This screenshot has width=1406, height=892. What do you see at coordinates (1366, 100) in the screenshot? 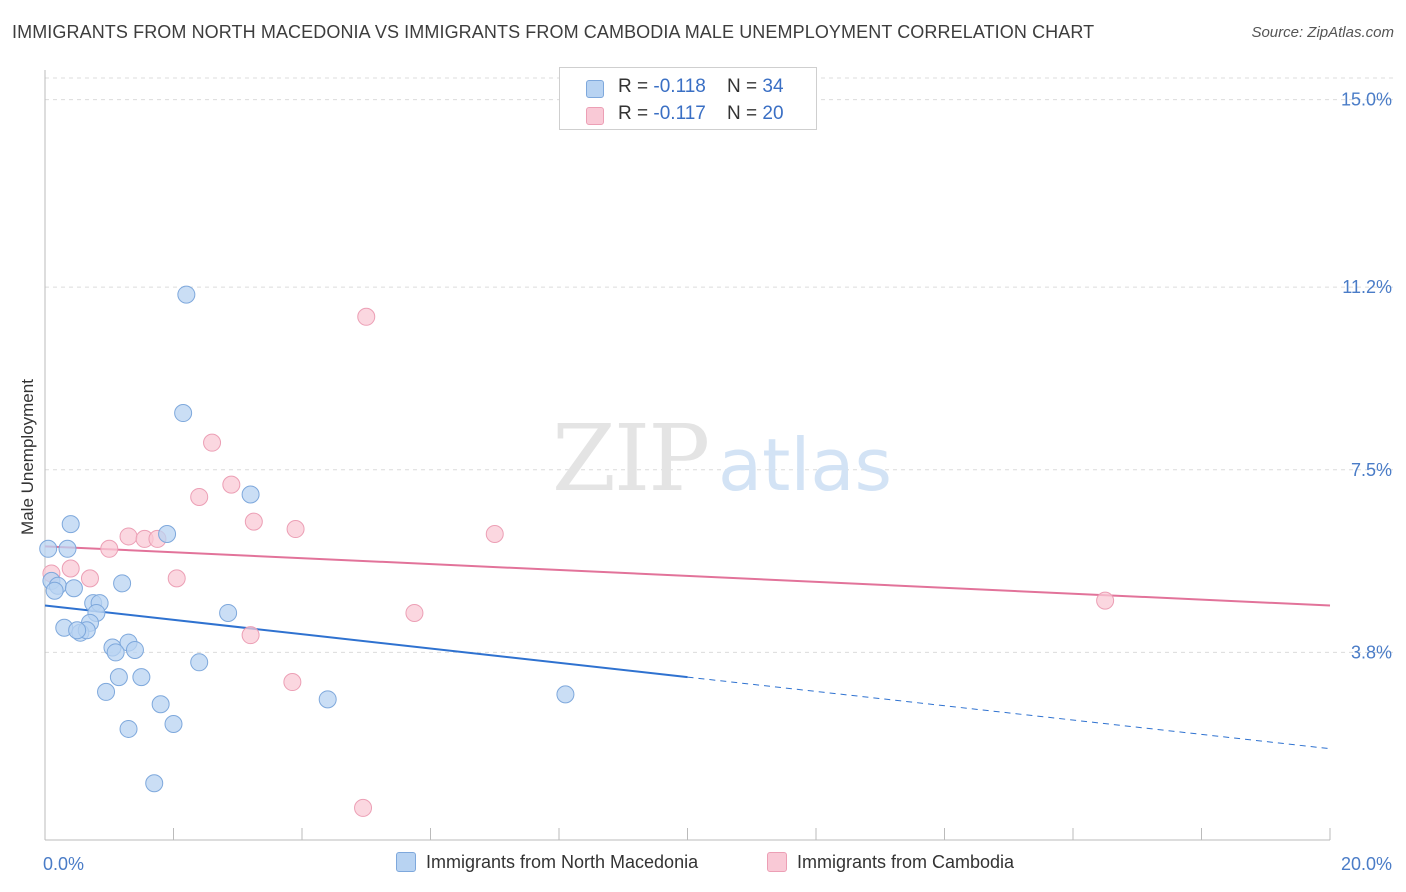
I see `y-tick-label: 15.0%` at bounding box center [1366, 100].